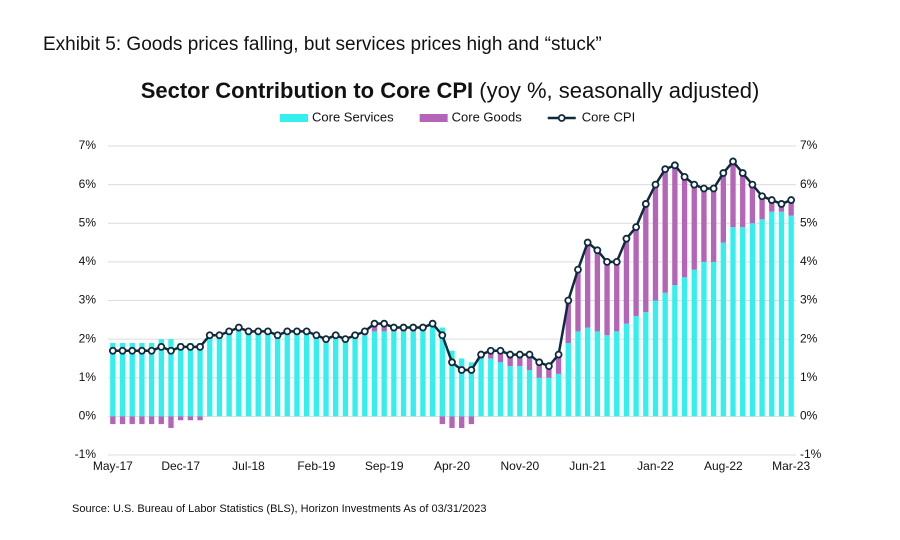  What do you see at coordinates (809, 184) in the screenshot?
I see `y2-tick-label: 6%` at bounding box center [809, 184].